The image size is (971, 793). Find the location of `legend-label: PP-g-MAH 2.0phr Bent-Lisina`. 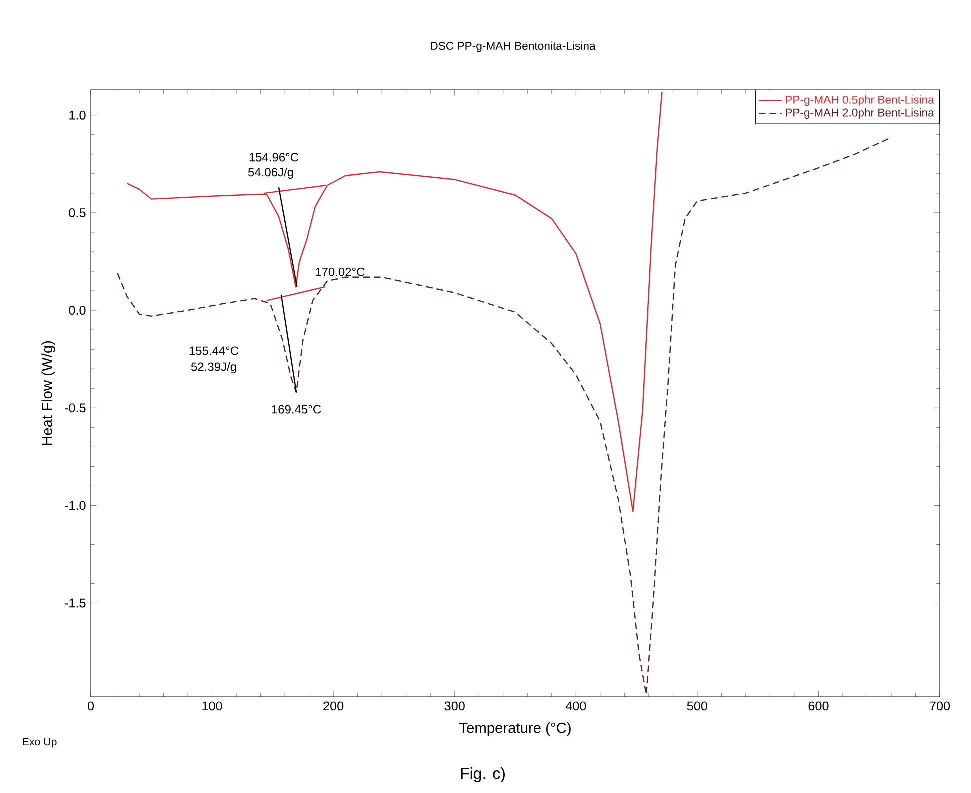

legend-label: PP-g-MAH 2.0phr Bent-Lisina is located at coordinates (860, 114).